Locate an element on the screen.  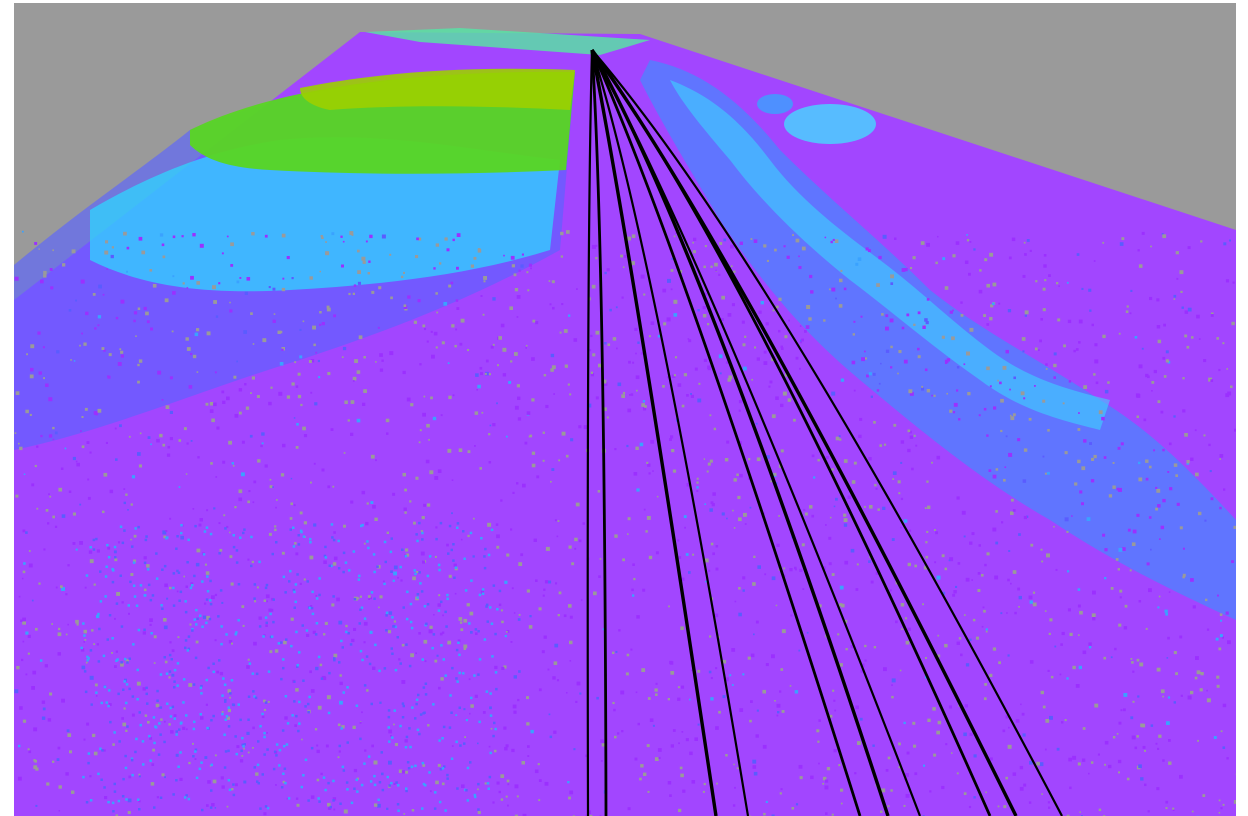
viewport-border-left is located at coordinates (7, 408).